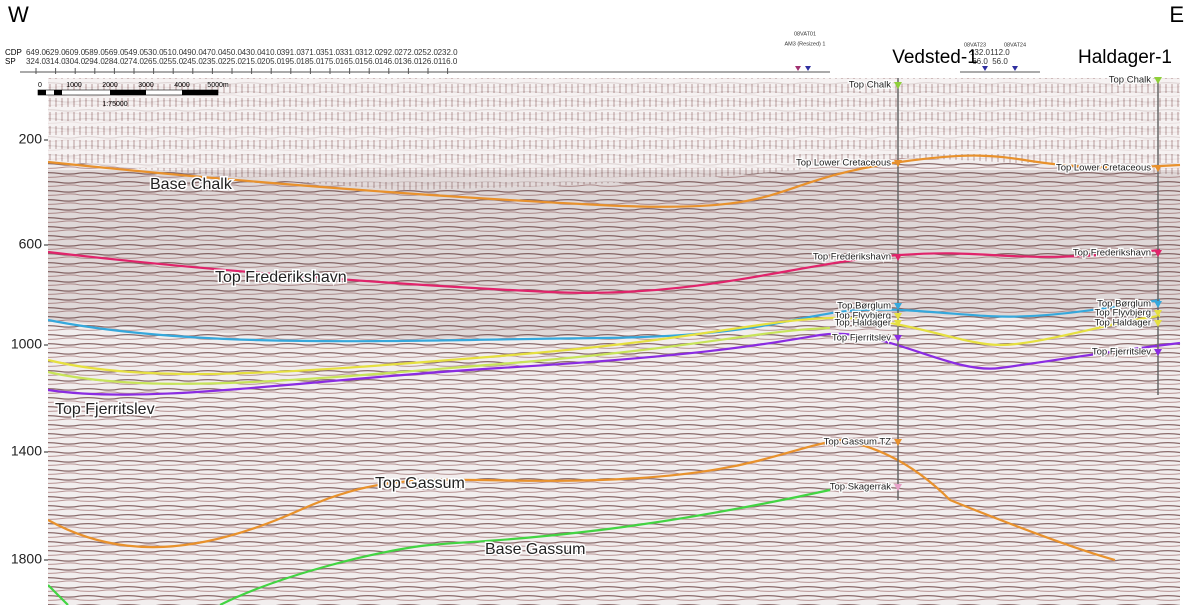  Describe the element at coordinates (114, 61) in the screenshot. I see `sp-label: 284.0` at that location.